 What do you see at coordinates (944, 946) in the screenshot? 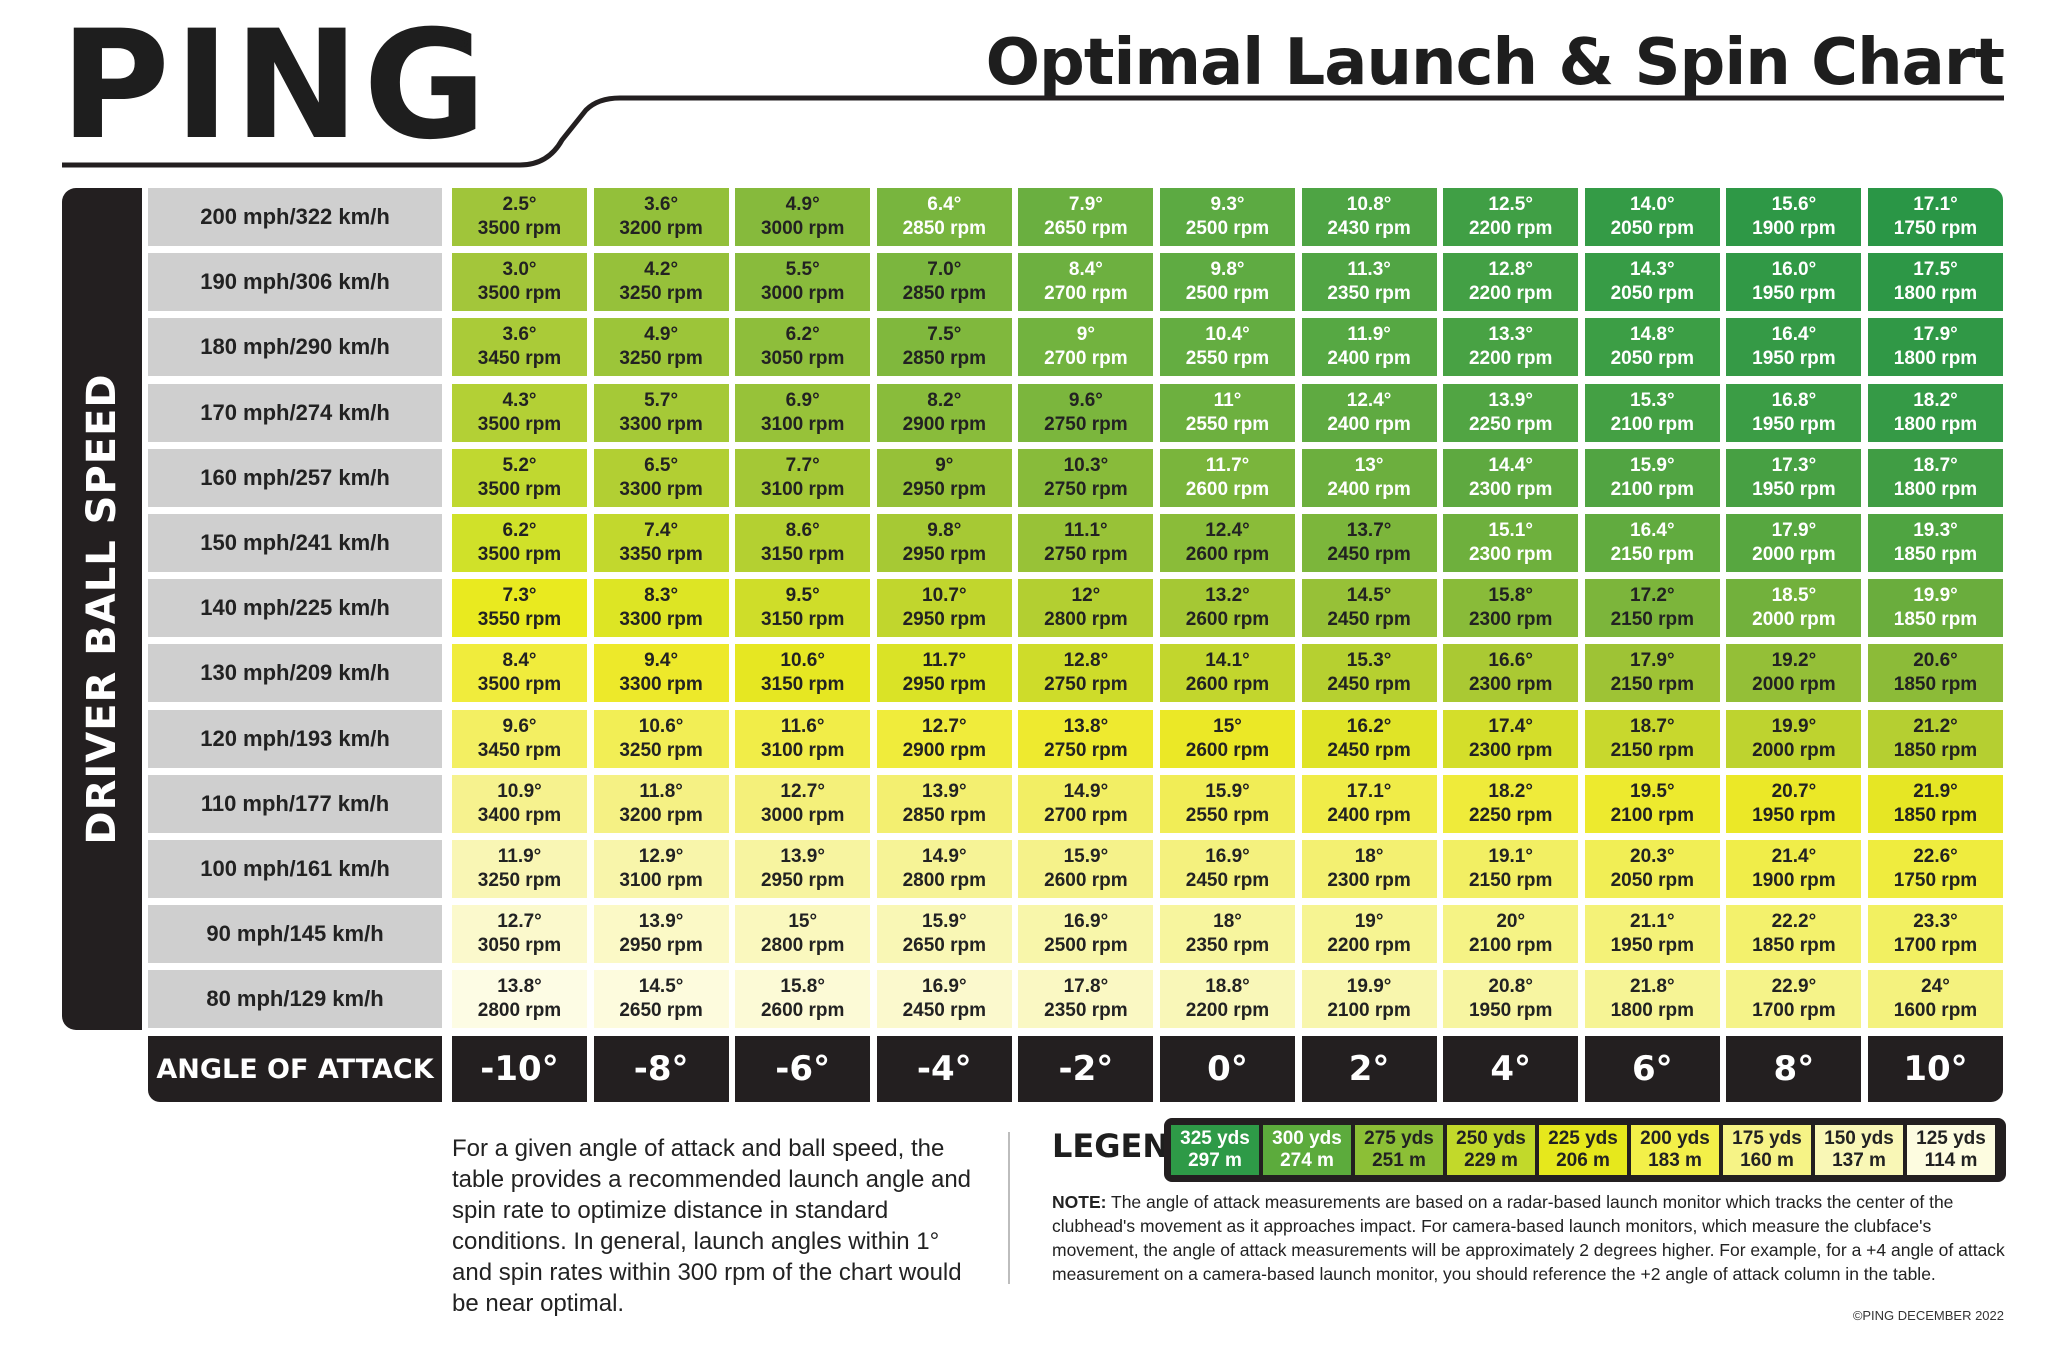
I see `spin-rate-value: 2650 rpm` at bounding box center [944, 946].